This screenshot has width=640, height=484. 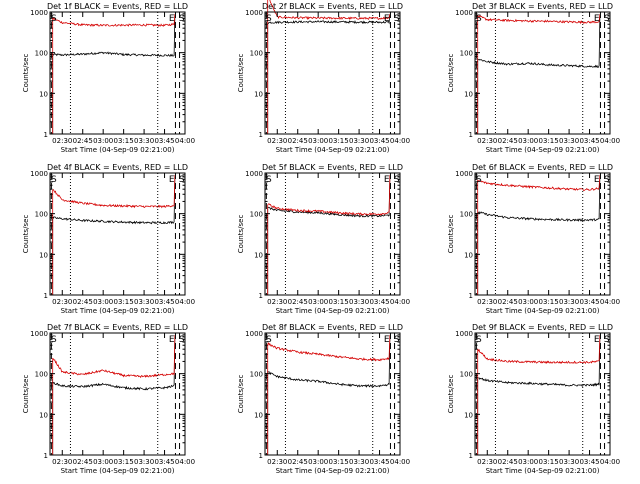 I want to click on chart-title: Det 1f BLACK = Events, RED = LLD, so click(x=117, y=6).